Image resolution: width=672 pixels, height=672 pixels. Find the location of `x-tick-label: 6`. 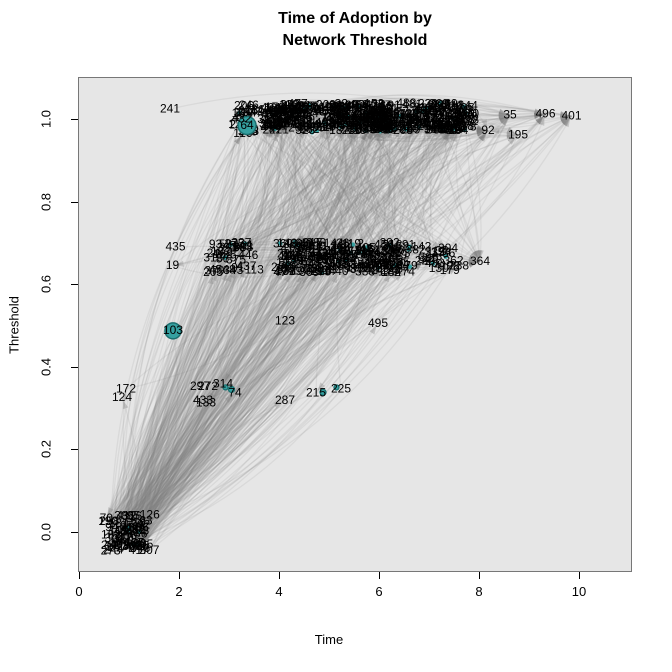

x-tick-label: 6 is located at coordinates (379, 591).